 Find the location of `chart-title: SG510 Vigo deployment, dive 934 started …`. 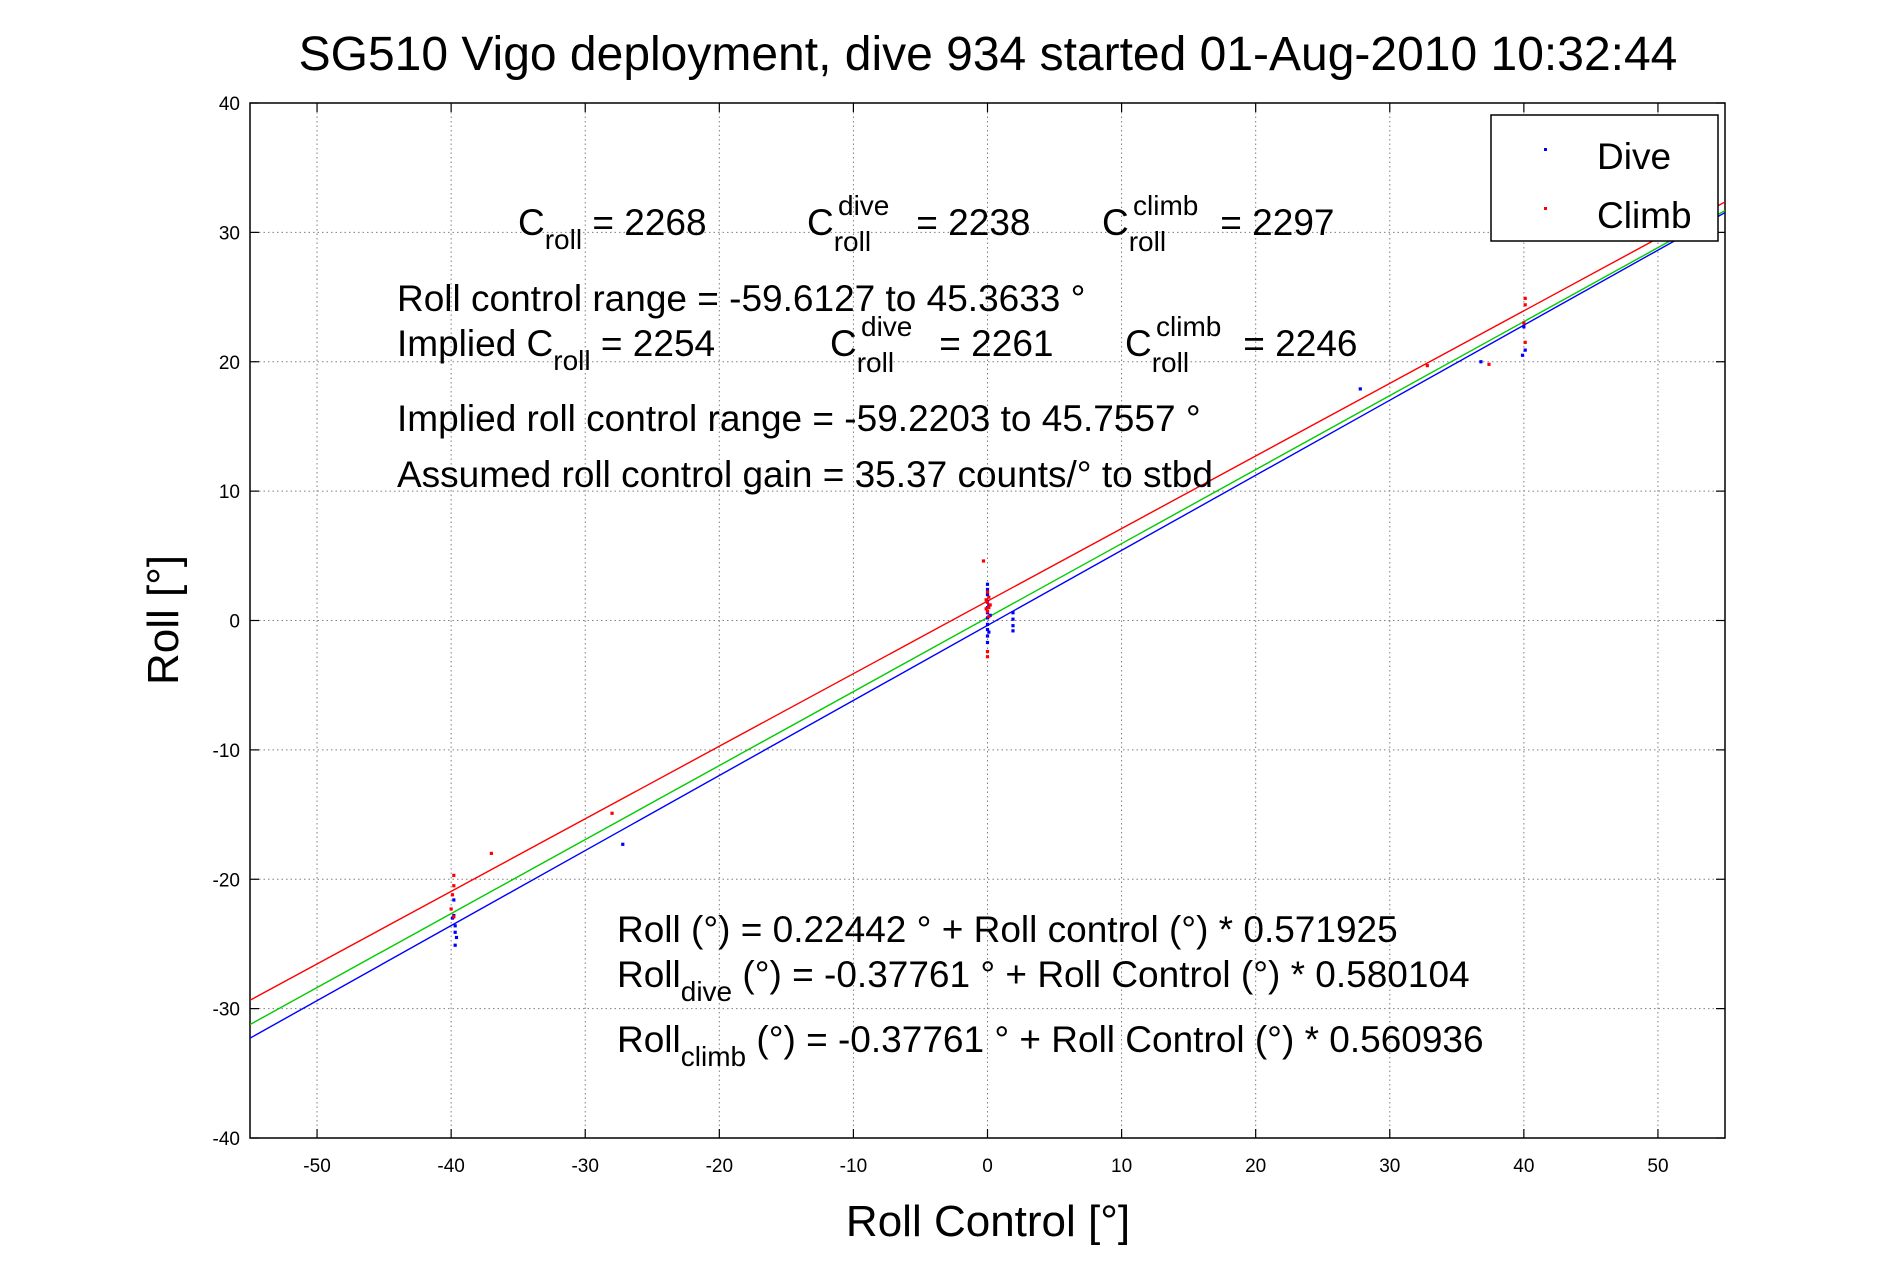

chart-title: SG510 Vigo deployment, dive 934 started … is located at coordinates (988, 54).